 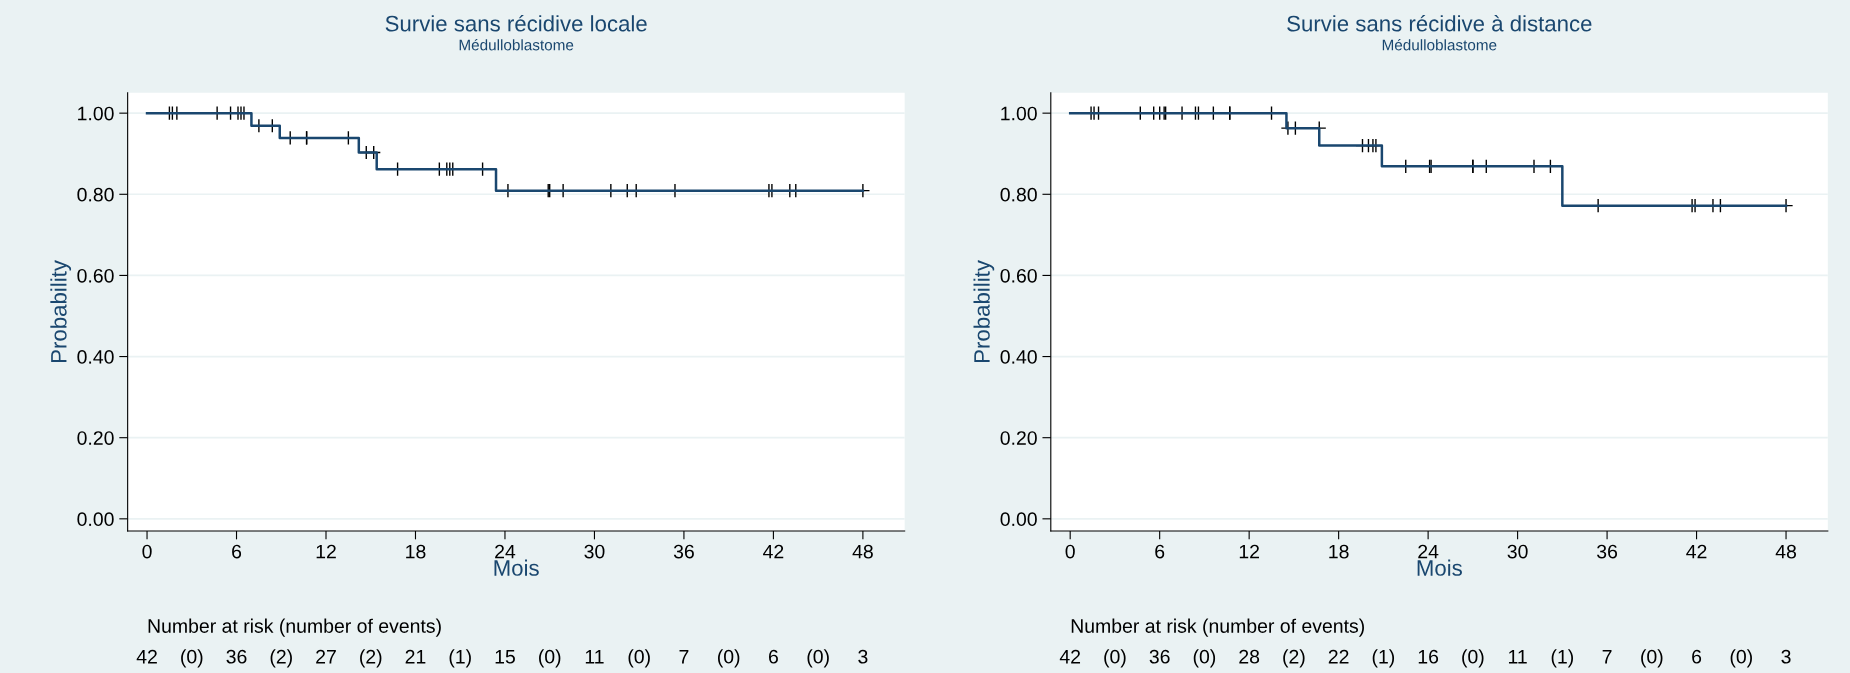 What do you see at coordinates (516, 23) in the screenshot?
I see `chart-title: Survie sans récidive locale` at bounding box center [516, 23].